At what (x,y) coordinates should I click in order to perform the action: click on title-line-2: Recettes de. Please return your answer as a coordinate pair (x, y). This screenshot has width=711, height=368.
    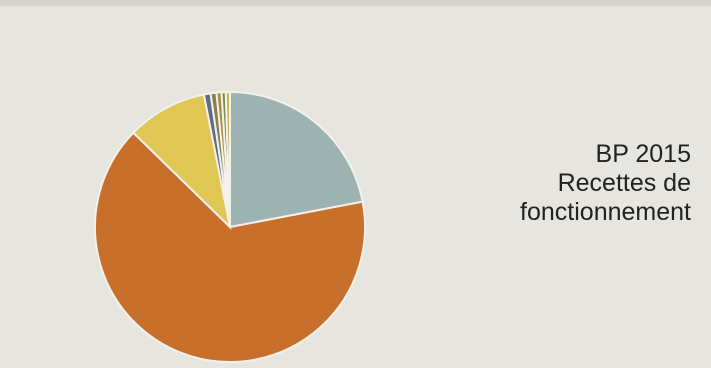
    Looking at the image, I should click on (624, 183).